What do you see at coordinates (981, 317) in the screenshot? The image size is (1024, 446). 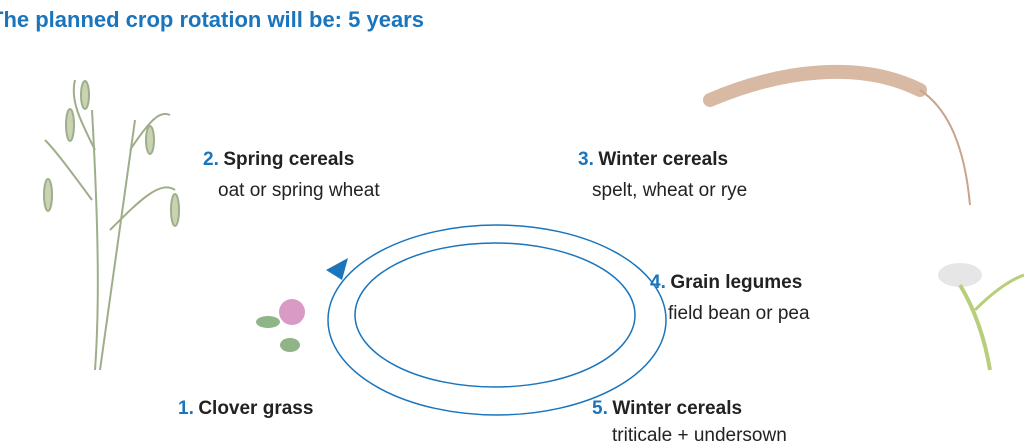 I see `pea-illustration` at bounding box center [981, 317].